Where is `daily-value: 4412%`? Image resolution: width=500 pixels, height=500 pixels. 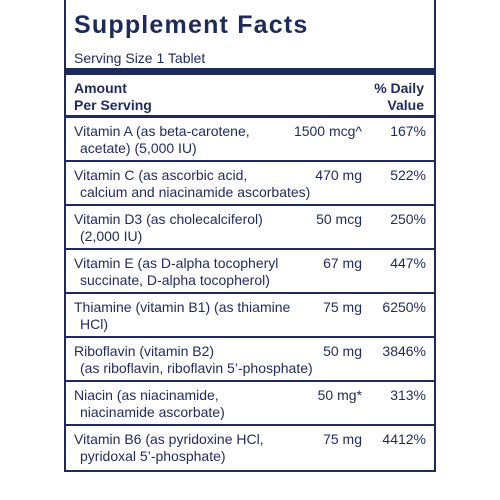
daily-value: 4412% is located at coordinates (404, 439).